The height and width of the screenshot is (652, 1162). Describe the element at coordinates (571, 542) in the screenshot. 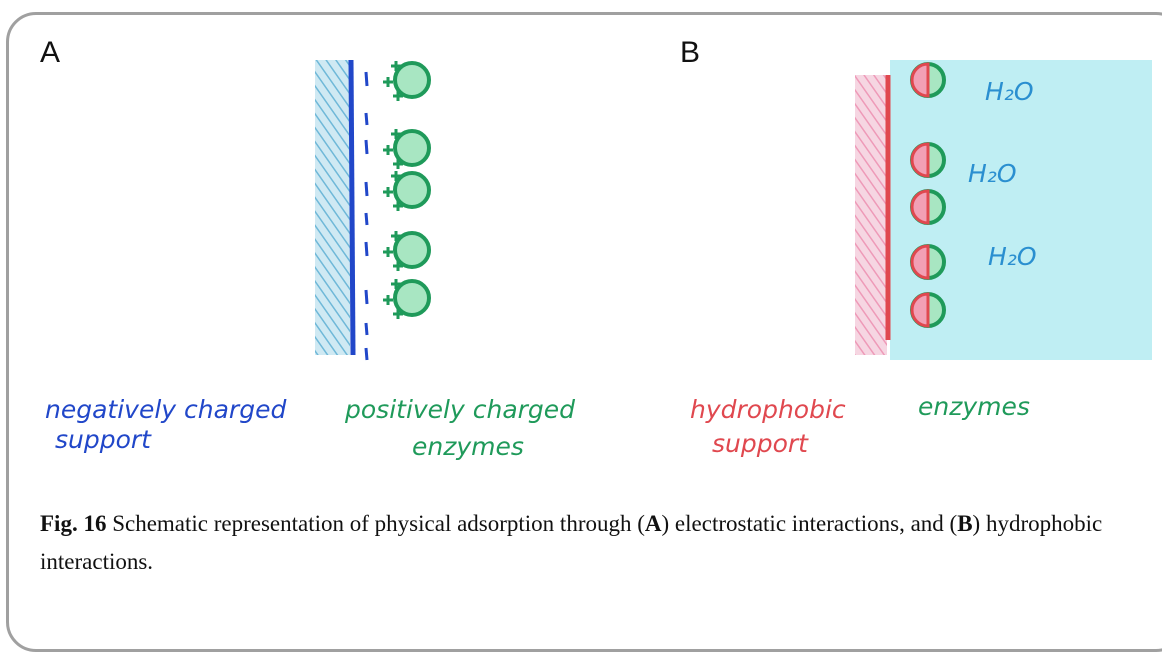

I see `caption-text: ) hydrophobic interactions.` at that location.